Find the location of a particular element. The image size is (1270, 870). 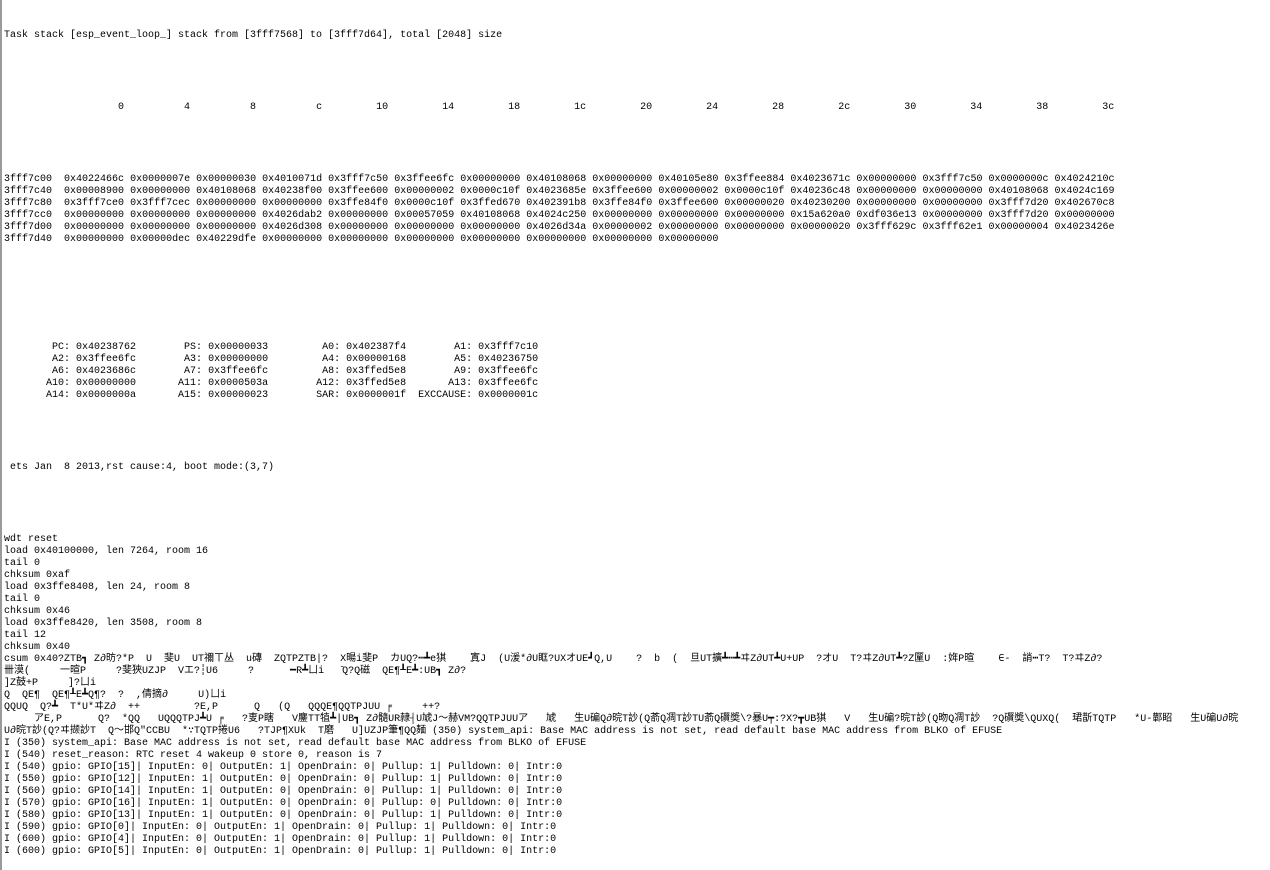

dump-column-label: 0 is located at coordinates (91, 107).